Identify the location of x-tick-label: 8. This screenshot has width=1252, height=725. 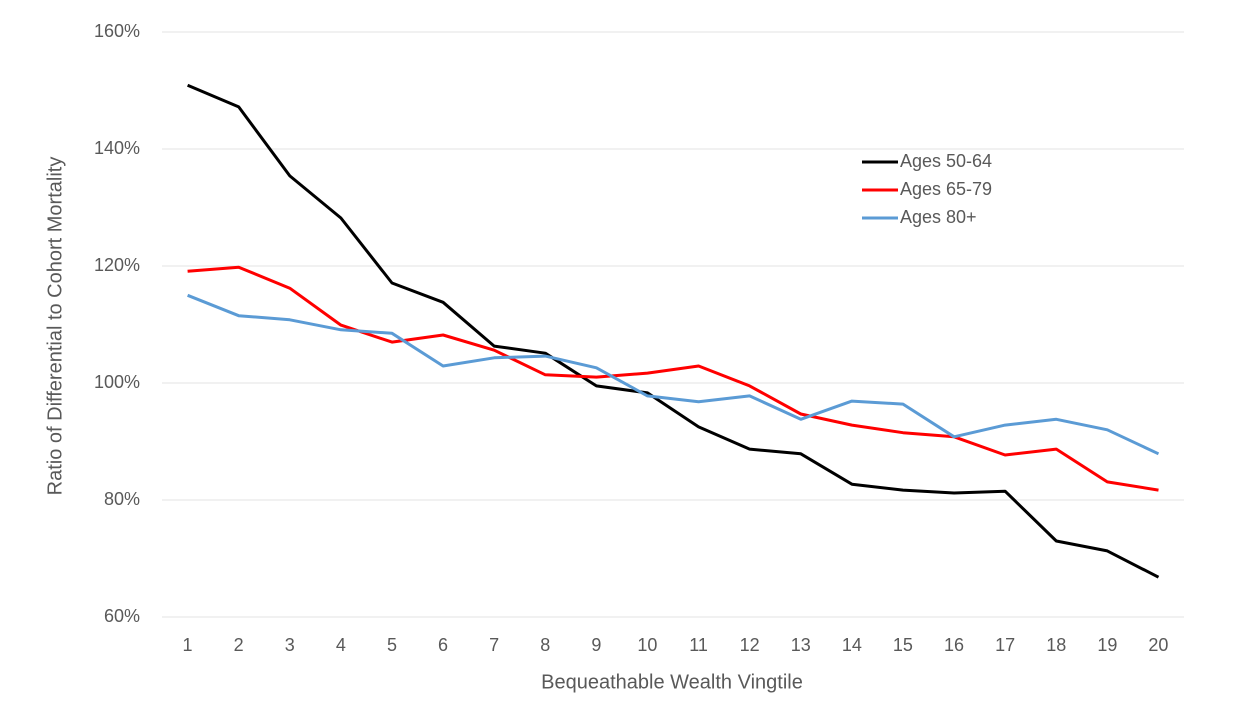
(545, 645).